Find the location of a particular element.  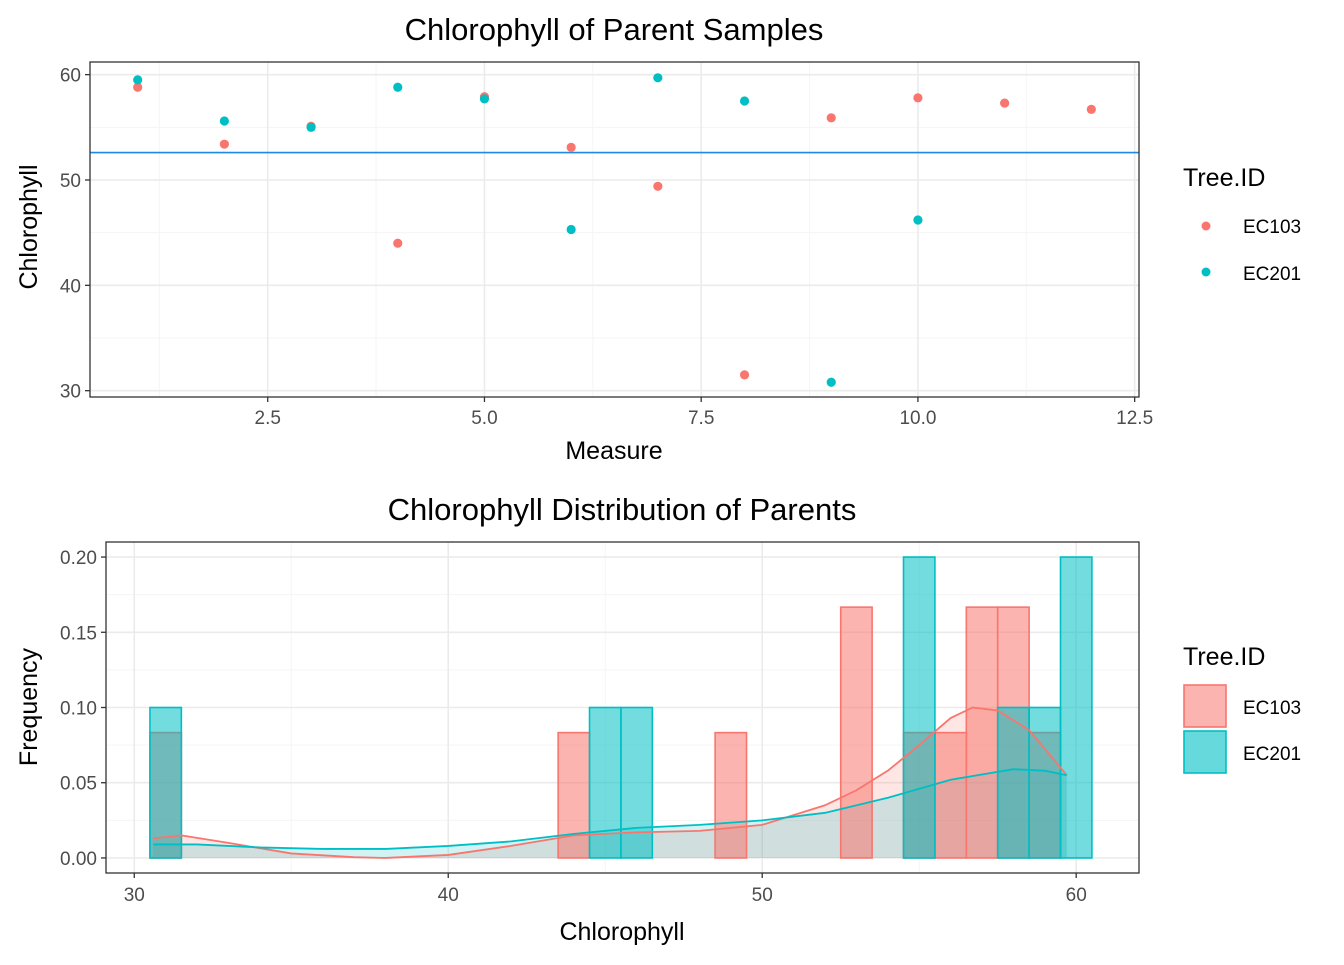

histogram-legend-key-ec103 is located at coordinates (1205, 706).